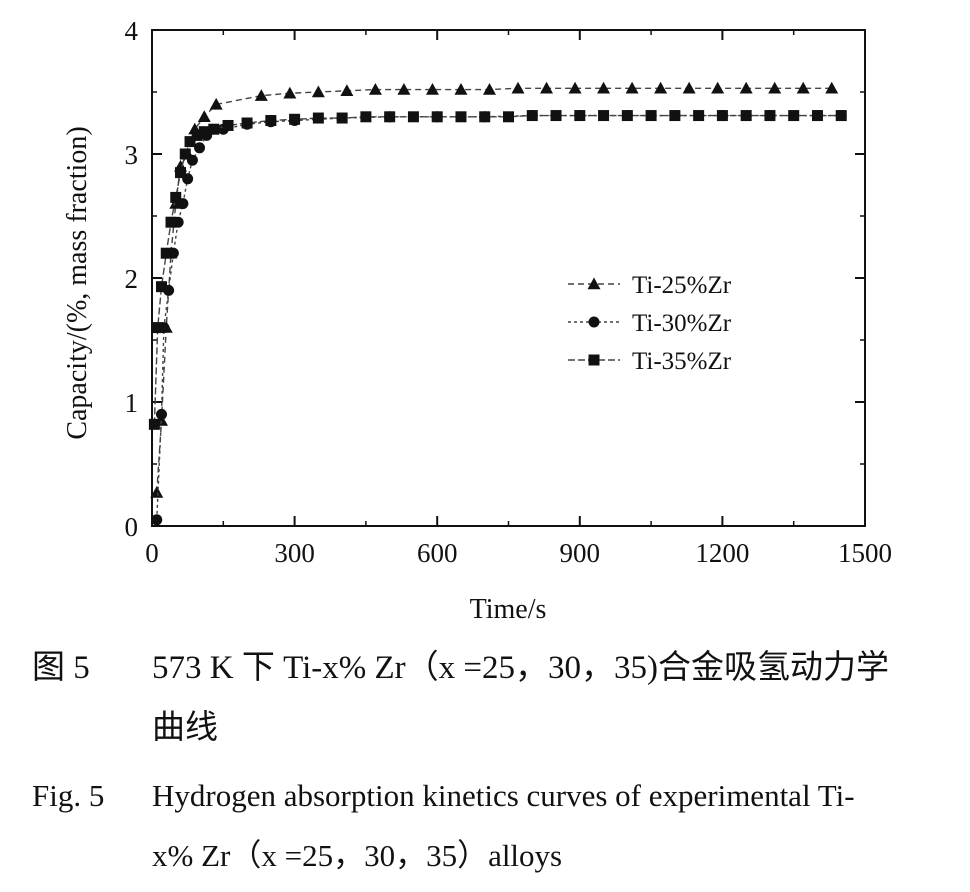 Image resolution: width=970 pixels, height=892 pixels. I want to click on y-tick-label: 0, so click(132, 527).